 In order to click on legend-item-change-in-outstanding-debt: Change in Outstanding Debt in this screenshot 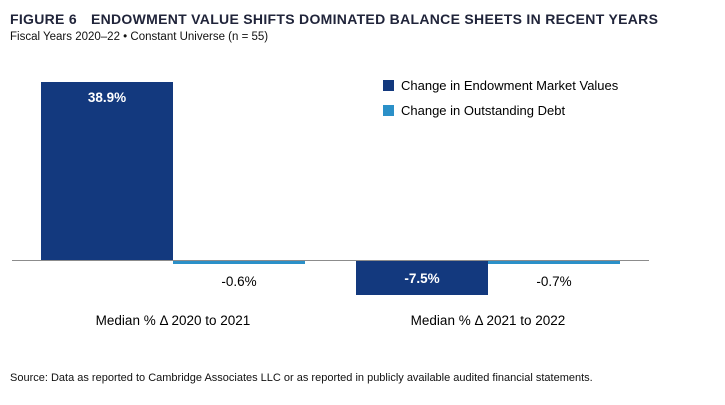, I will do `click(500, 110)`.